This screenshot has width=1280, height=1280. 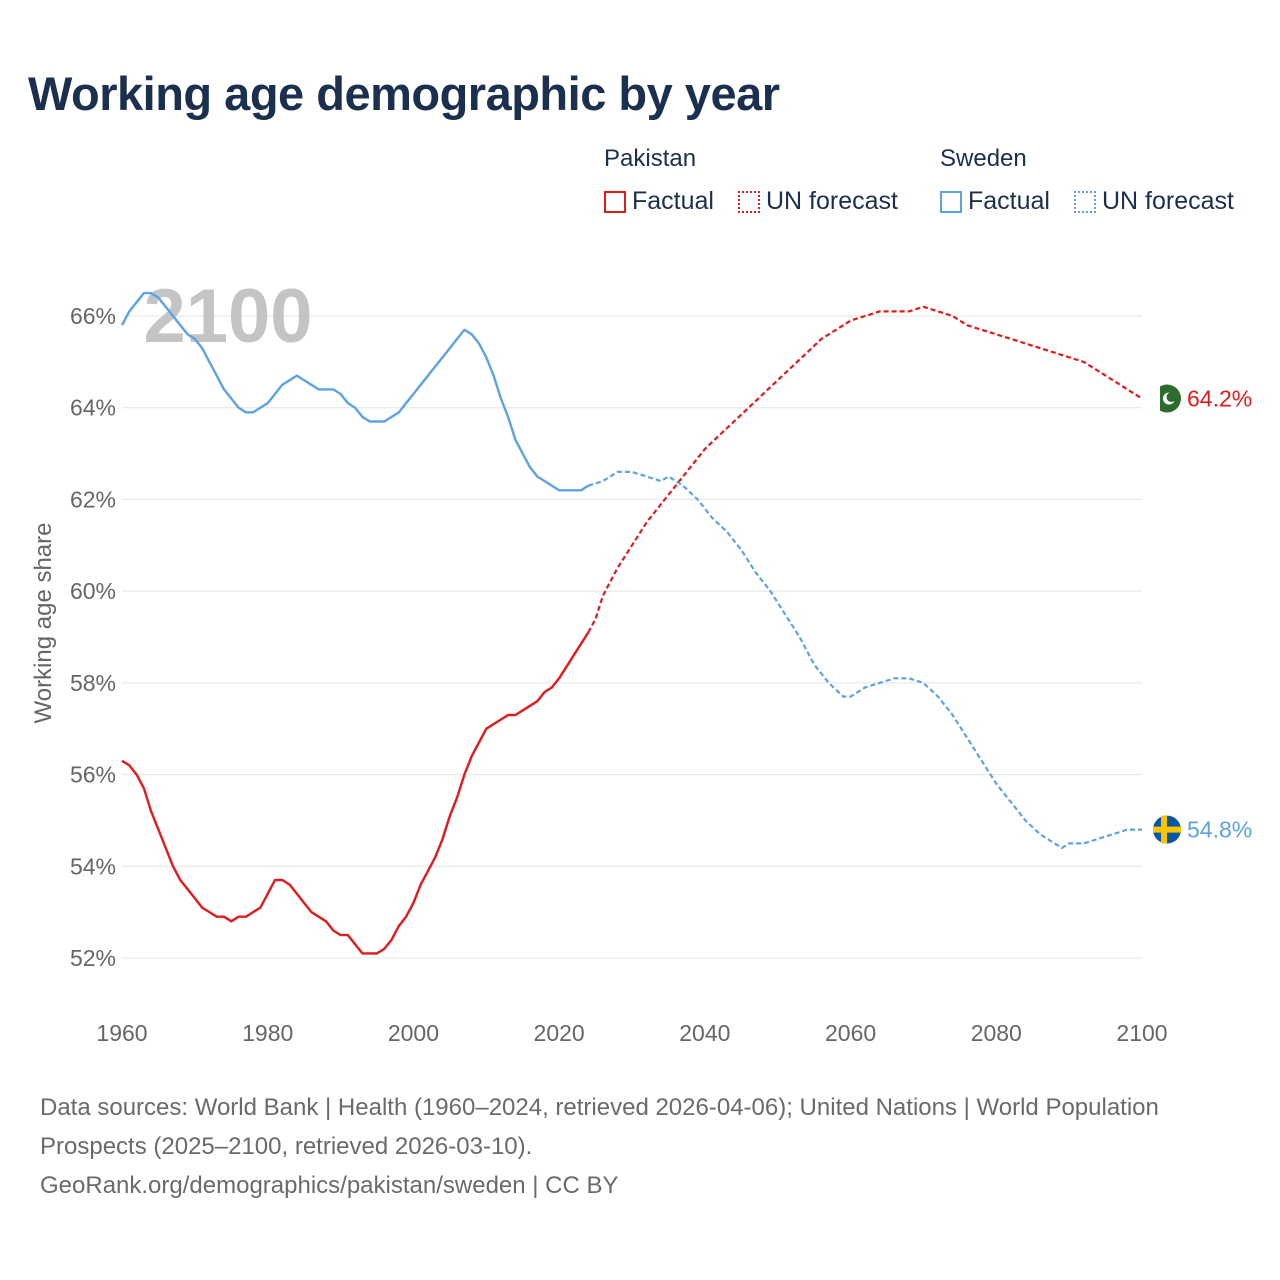 I want to click on y-axis-ticks: 52% 54% 56% 58% 60% 62% 64% 66%, so click(x=93, y=637).